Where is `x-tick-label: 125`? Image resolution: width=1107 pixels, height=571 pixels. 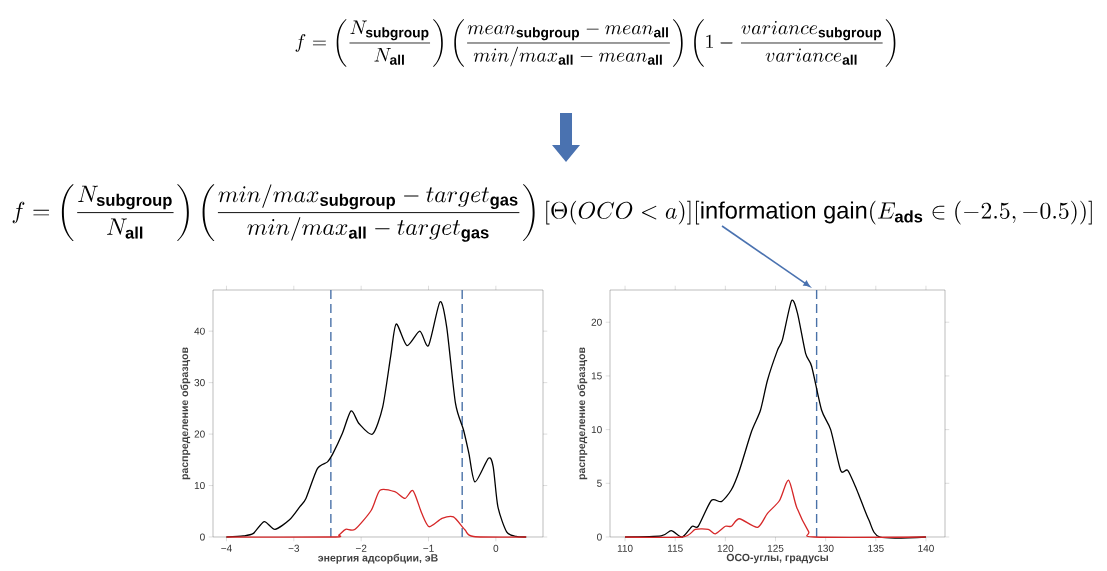 x-tick-label: 125 is located at coordinates (775, 548).